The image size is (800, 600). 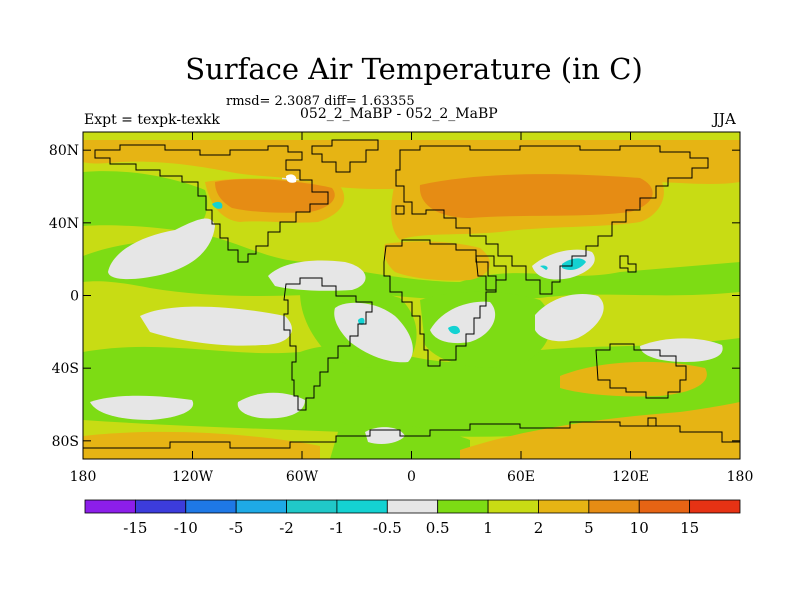 I want to click on field-gray-near-africa, so click(x=385, y=435).